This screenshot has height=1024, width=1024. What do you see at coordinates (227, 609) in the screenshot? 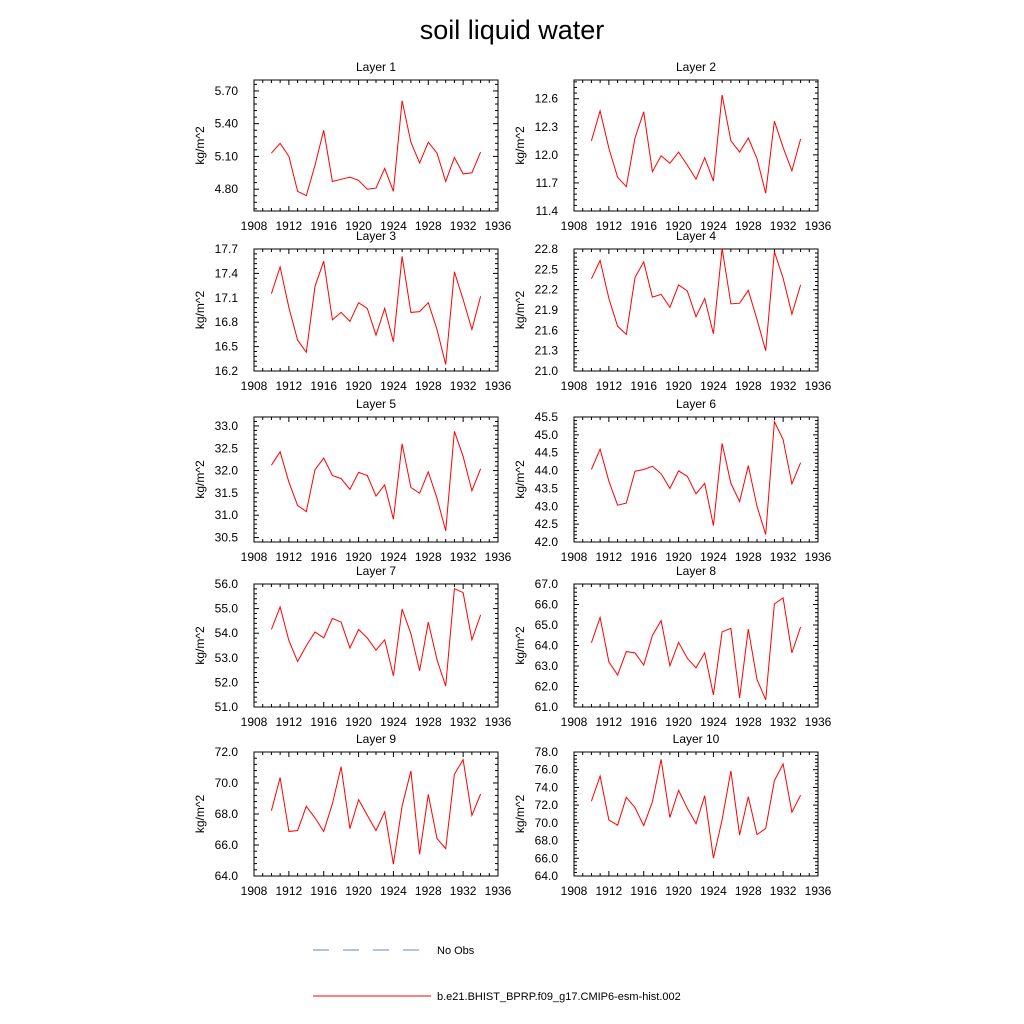
I see `y-tick-label: 55.0` at bounding box center [227, 609].